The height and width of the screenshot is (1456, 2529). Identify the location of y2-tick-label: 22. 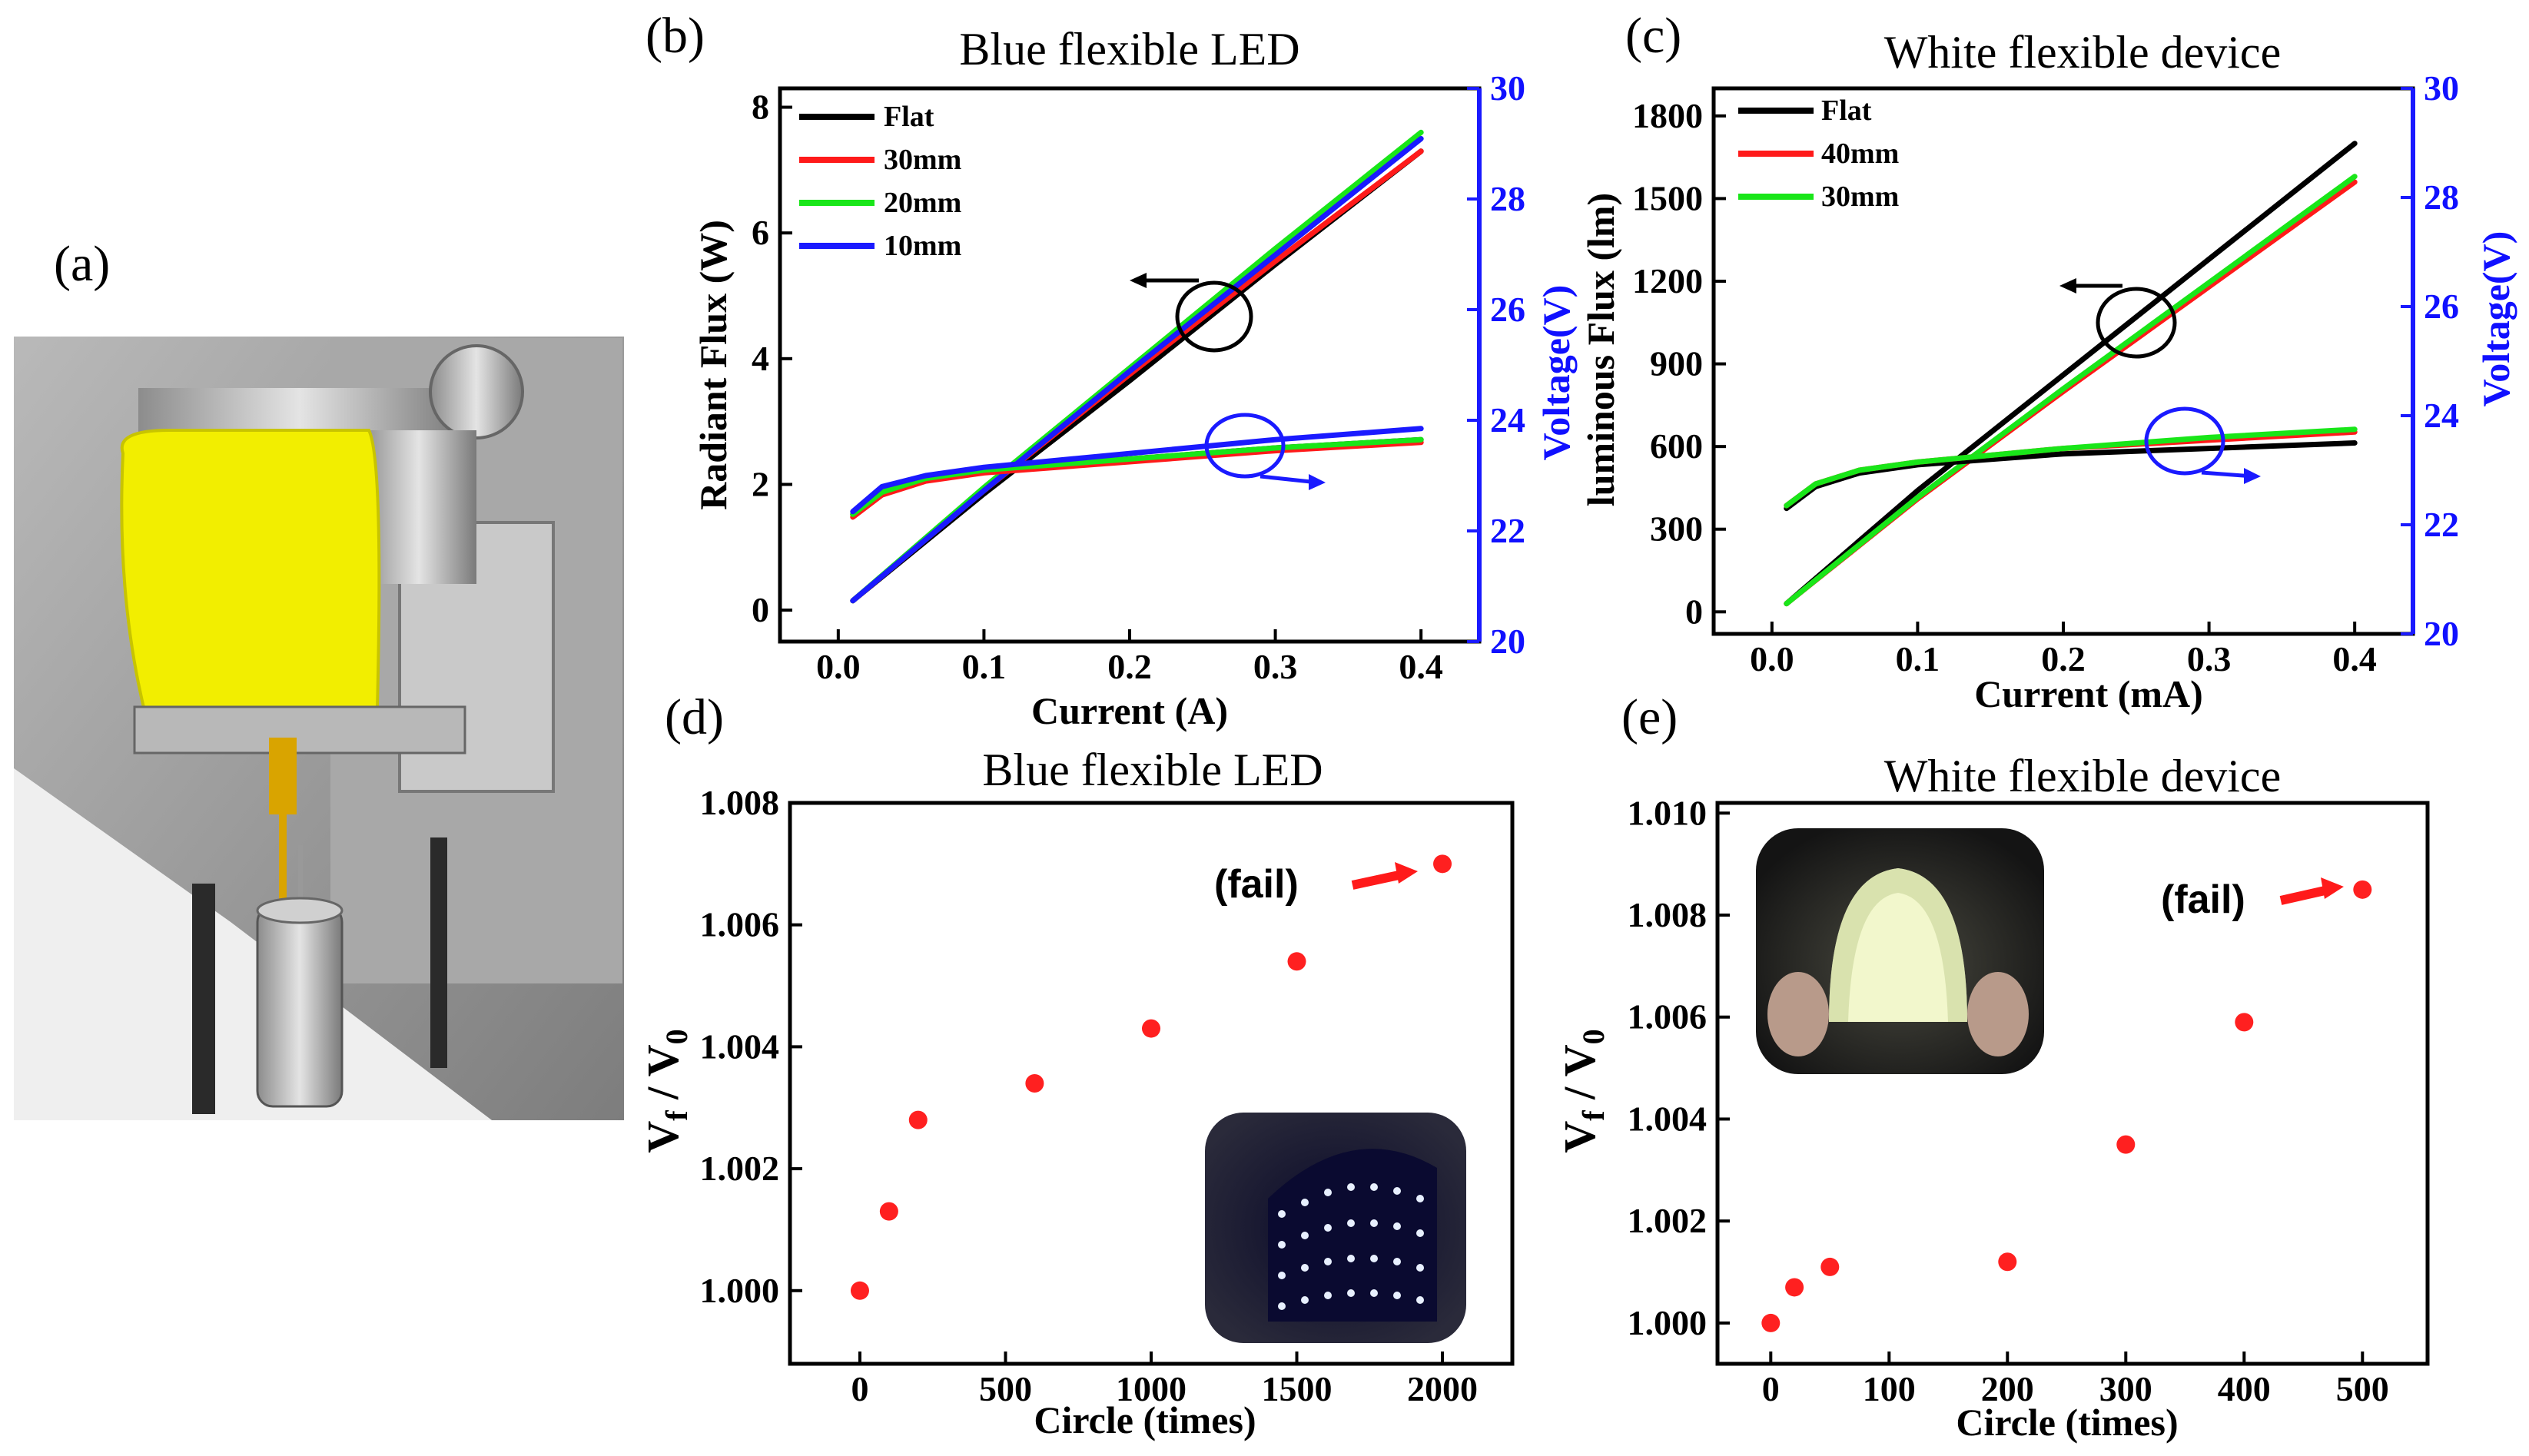
(1507, 530).